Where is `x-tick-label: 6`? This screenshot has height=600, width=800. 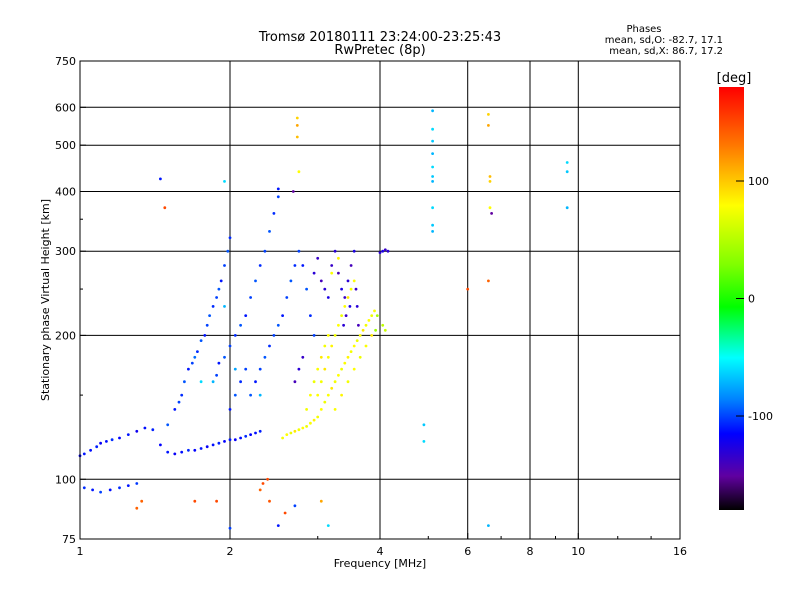 x-tick-label: 6 is located at coordinates (467, 551).